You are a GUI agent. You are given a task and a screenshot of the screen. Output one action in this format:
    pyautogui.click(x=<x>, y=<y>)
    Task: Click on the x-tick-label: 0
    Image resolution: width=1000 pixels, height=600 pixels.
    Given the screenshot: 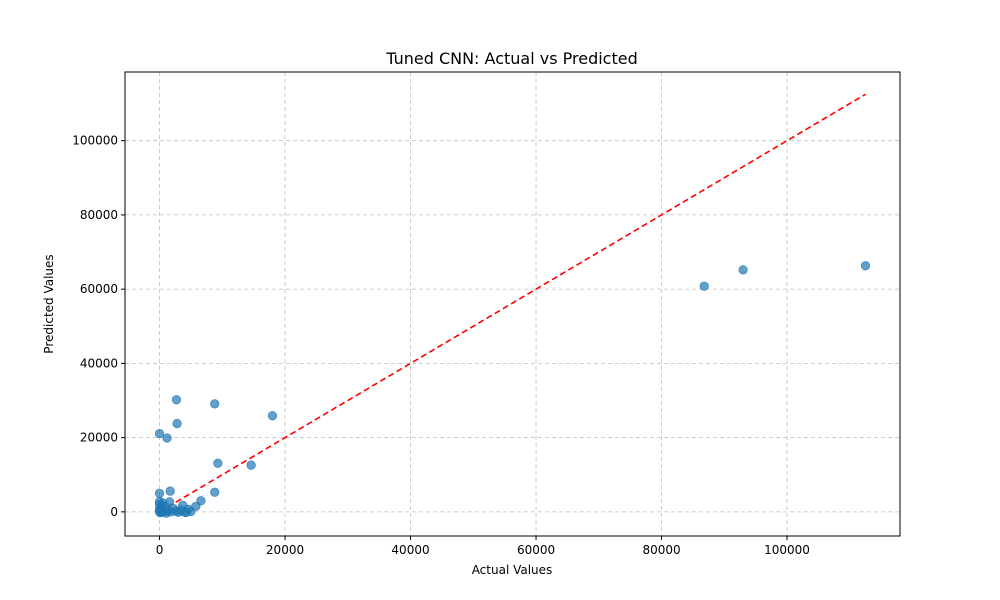 What is the action you would take?
    pyautogui.click(x=160, y=550)
    